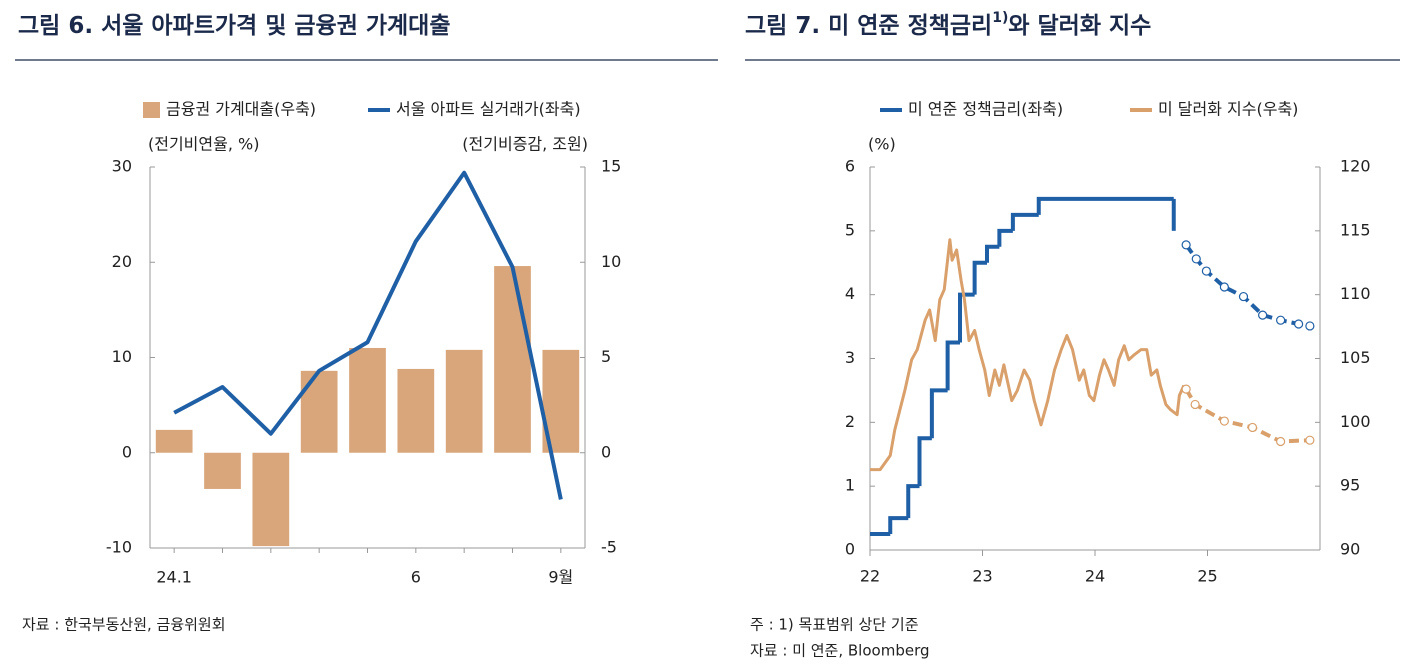 This screenshot has height=672, width=1401. Describe the element at coordinates (203, 144) in the screenshot. I see `y-axis-label: (전기비연율, %)` at that location.